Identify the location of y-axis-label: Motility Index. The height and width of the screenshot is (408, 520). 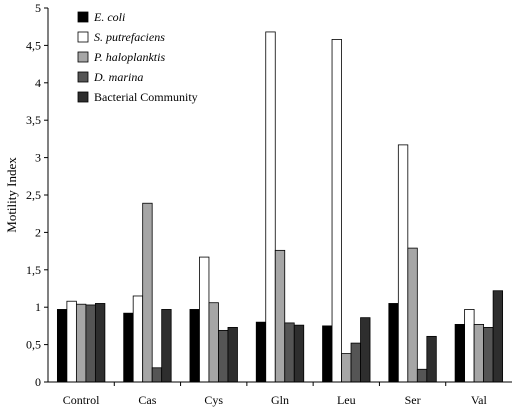
(11, 195).